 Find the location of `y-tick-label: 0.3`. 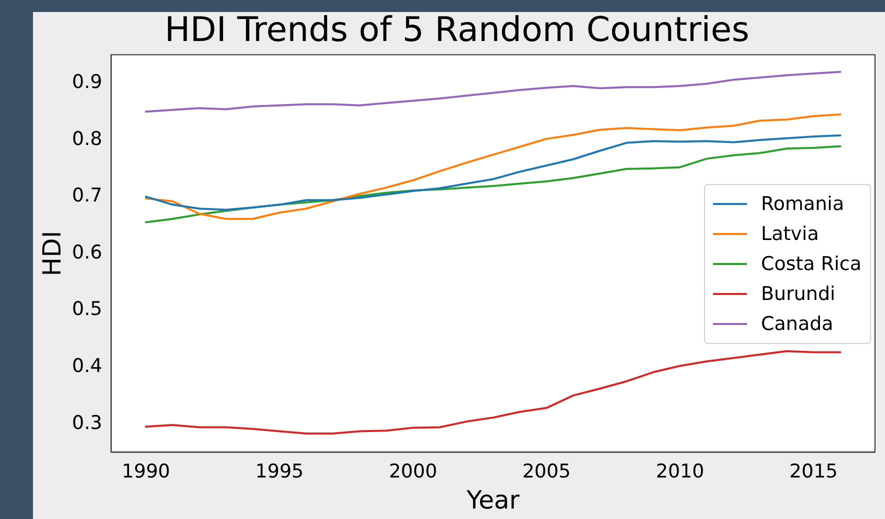

y-tick-label: 0.3 is located at coordinates (87, 423).